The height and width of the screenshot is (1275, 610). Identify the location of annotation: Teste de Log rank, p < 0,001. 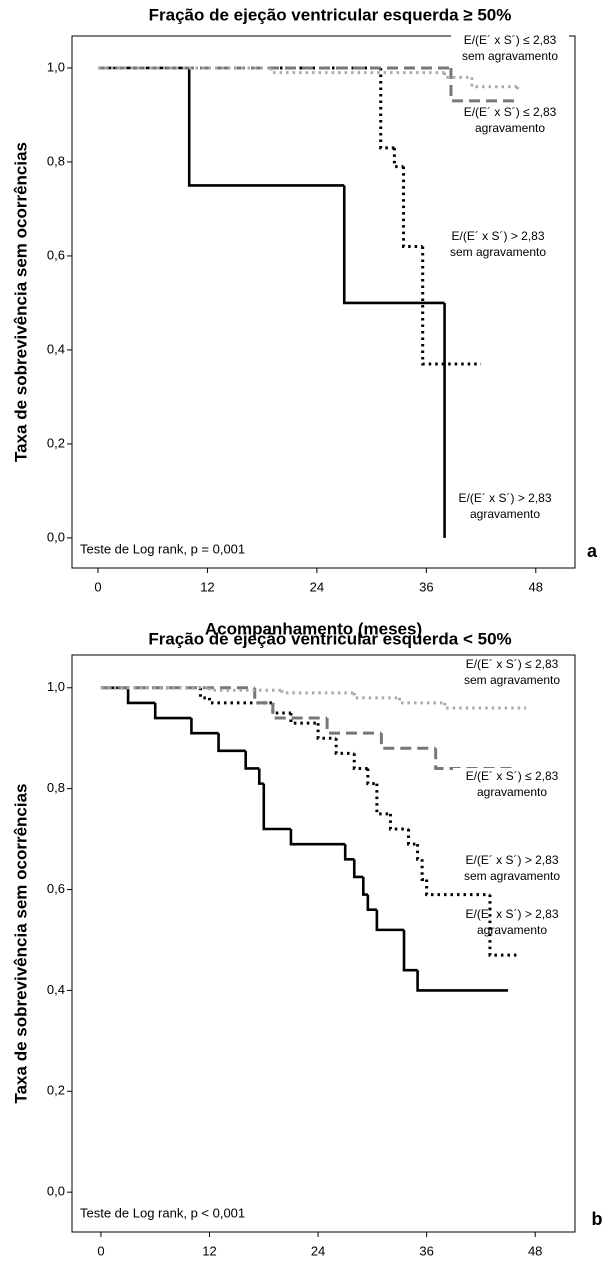
(162, 1212).